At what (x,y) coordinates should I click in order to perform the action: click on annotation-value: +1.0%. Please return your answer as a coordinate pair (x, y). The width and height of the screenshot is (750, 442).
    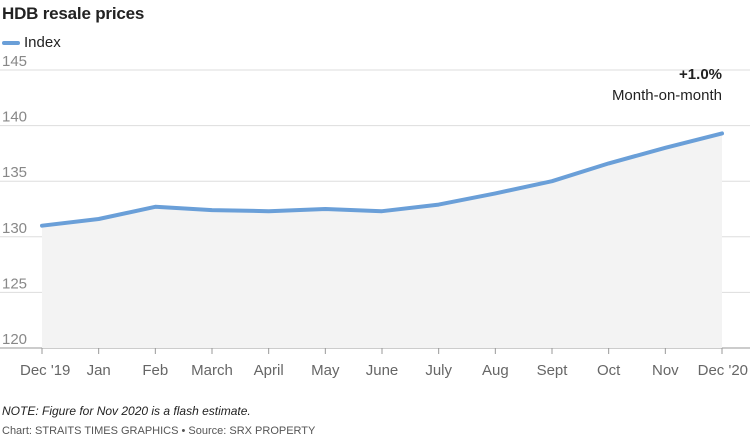
    Looking at the image, I should click on (700, 74).